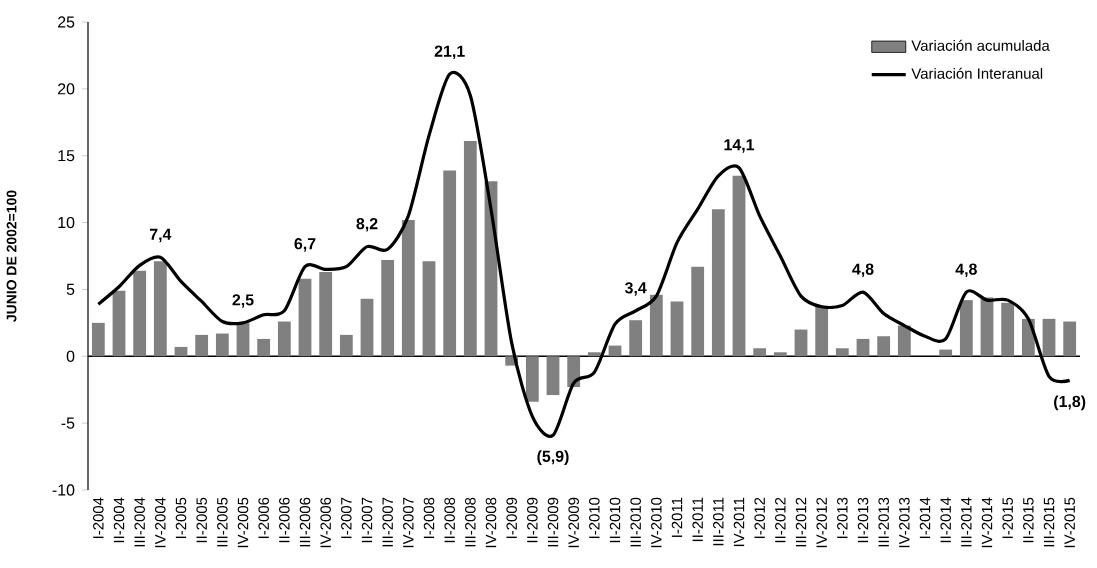 This screenshot has height=568, width=1097. What do you see at coordinates (842, 518) in the screenshot?
I see `x-tick-label: I-2013` at bounding box center [842, 518].